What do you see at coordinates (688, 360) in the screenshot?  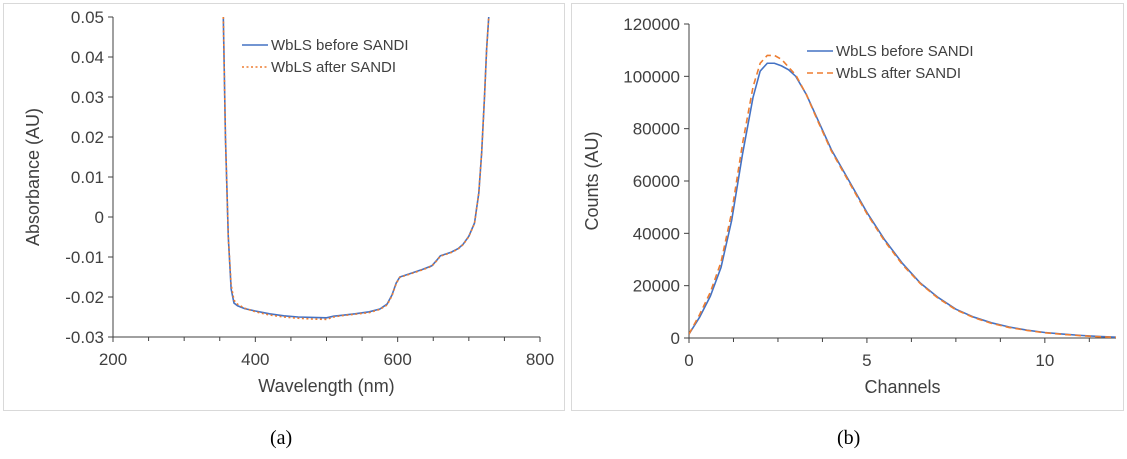 I see `x-tick-label: 0` at bounding box center [688, 360].